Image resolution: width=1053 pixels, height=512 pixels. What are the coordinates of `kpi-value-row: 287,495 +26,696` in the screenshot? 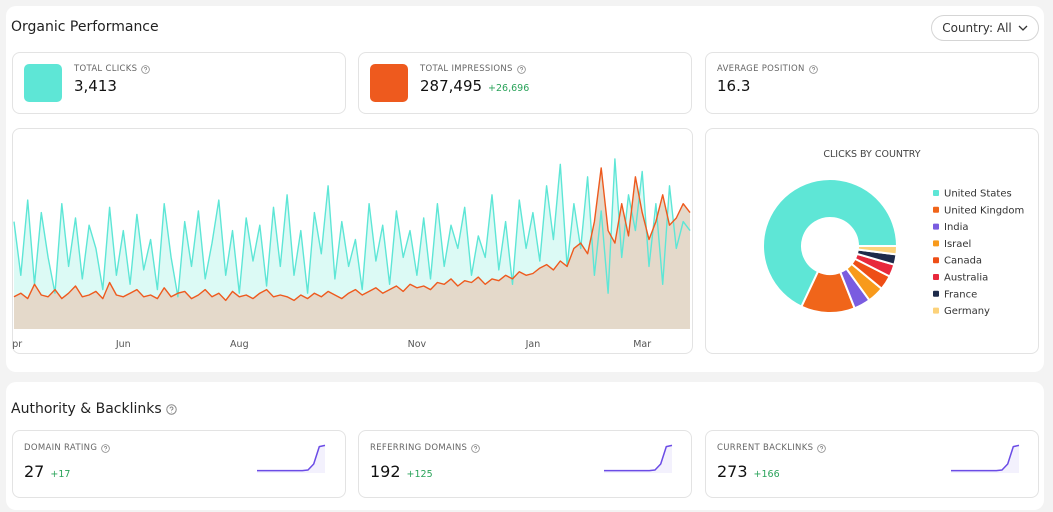 It's located at (474, 86).